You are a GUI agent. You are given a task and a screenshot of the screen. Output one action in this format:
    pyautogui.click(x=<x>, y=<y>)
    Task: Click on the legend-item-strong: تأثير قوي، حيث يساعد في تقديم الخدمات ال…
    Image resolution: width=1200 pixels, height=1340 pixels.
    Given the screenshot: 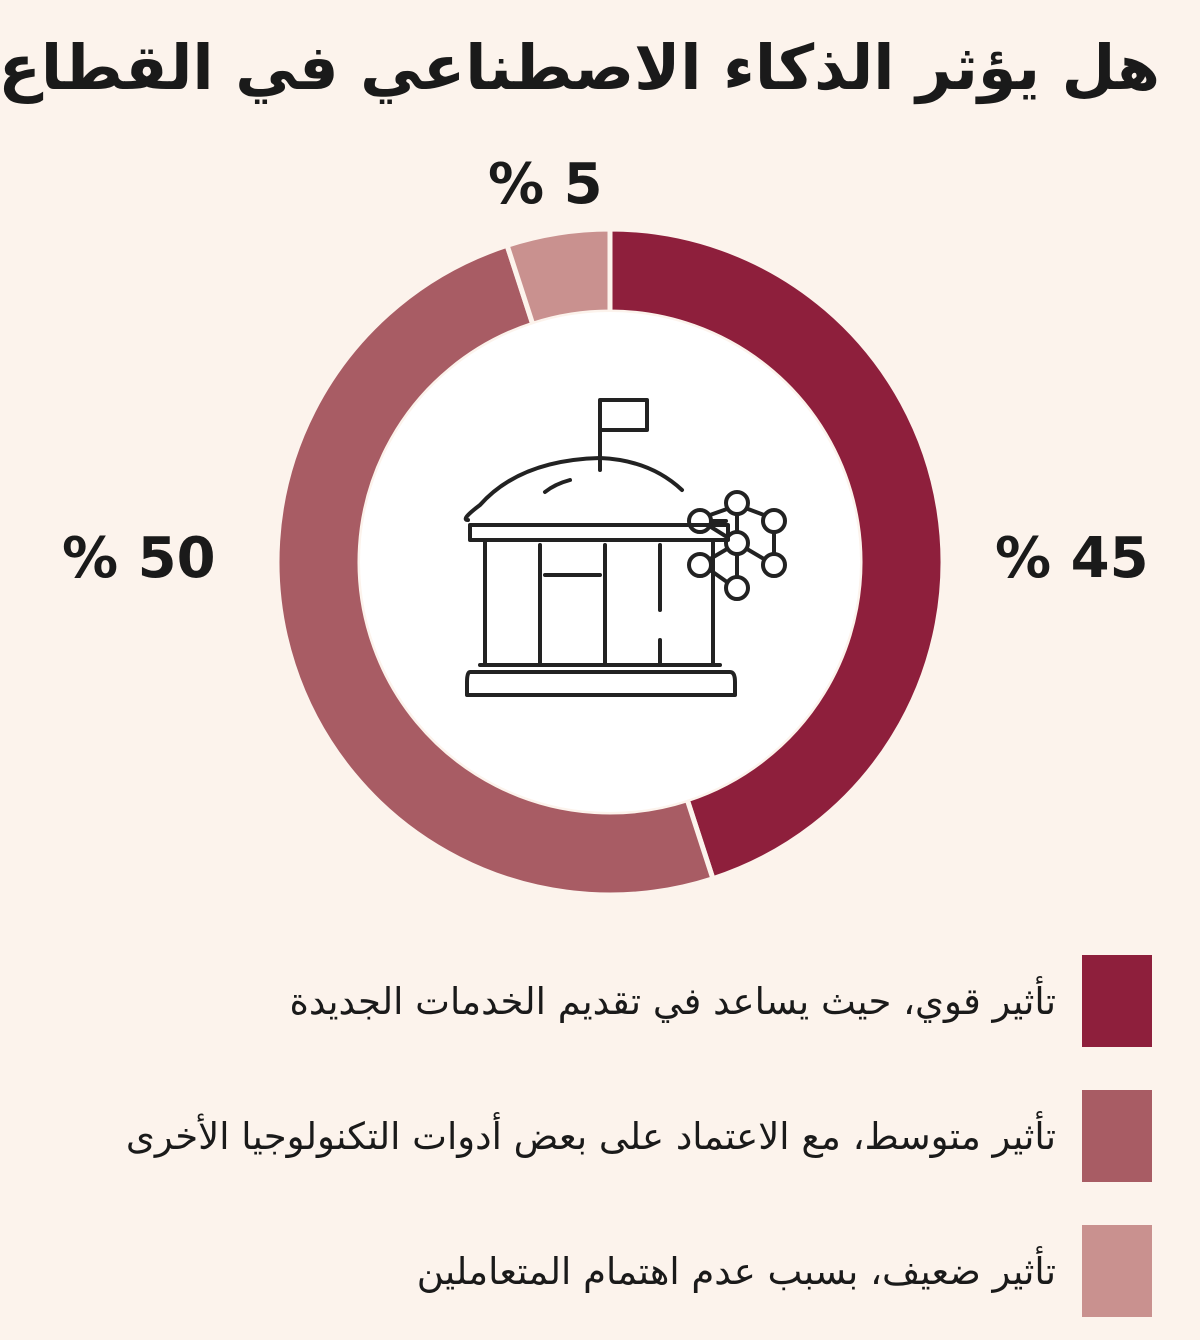 What is the action you would take?
    pyautogui.click(x=591, y=1001)
    